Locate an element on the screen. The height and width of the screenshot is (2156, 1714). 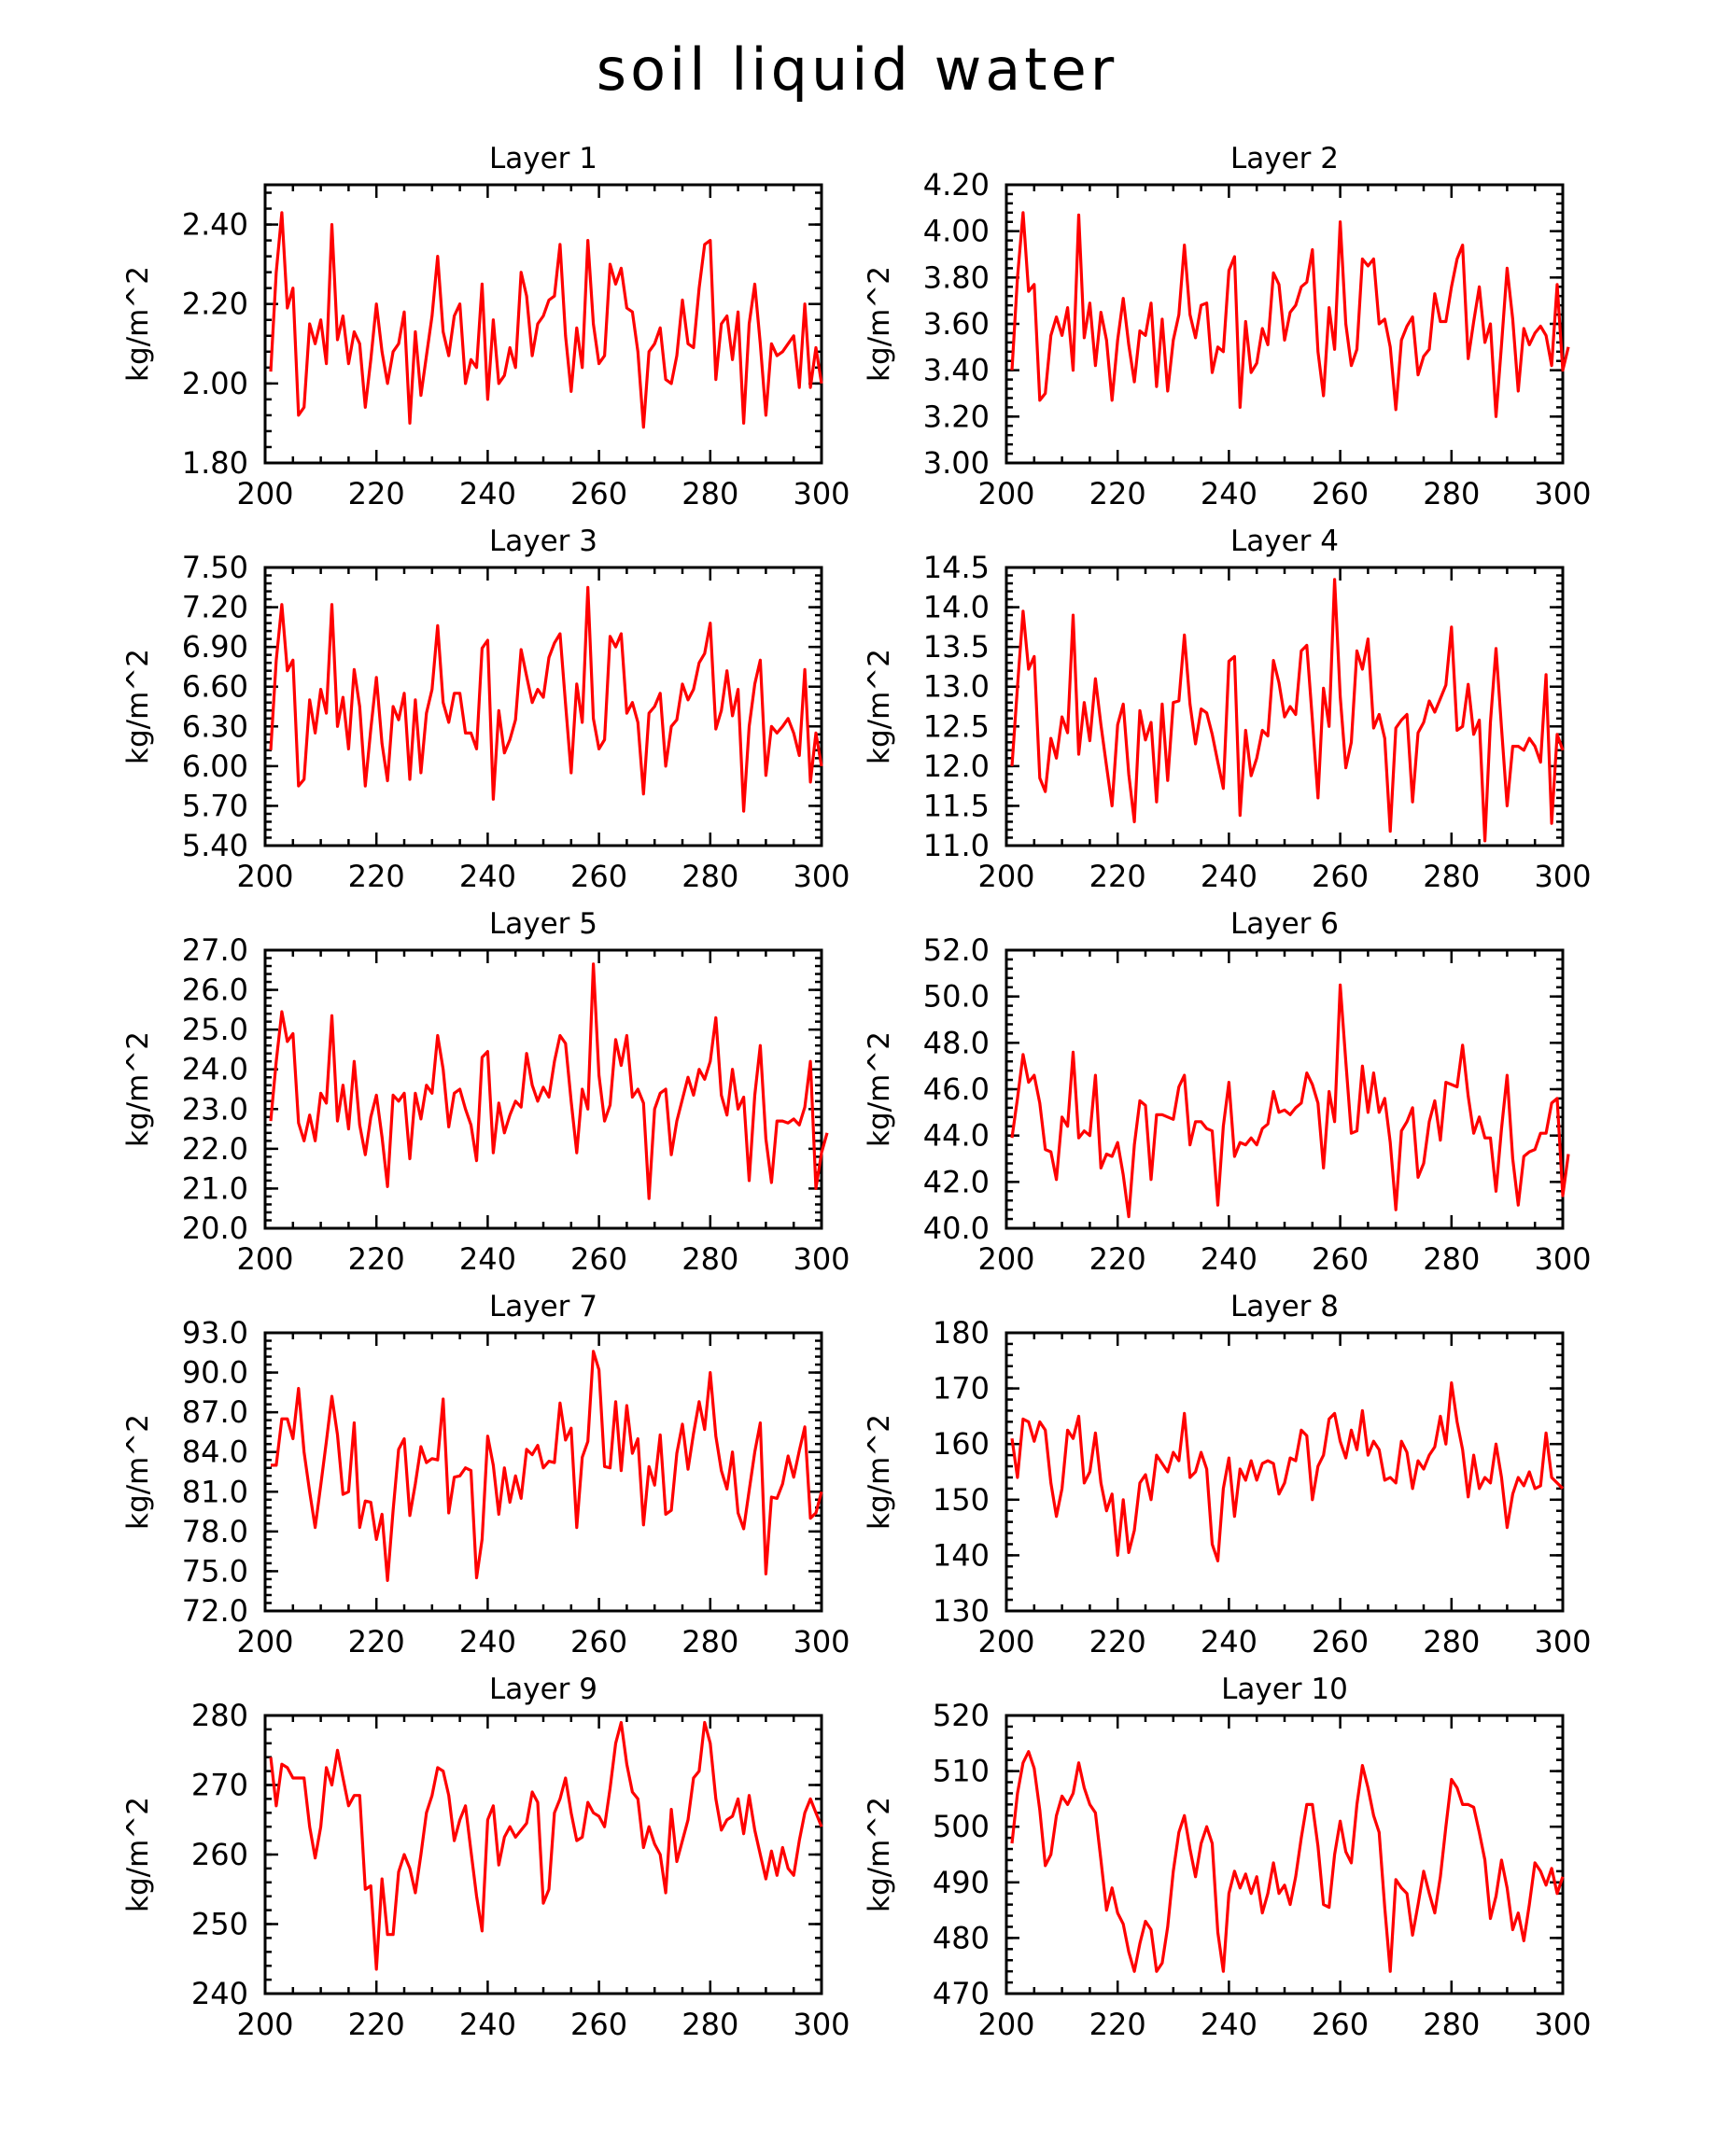
y-tick-label: 24.0 is located at coordinates (215, 1069).